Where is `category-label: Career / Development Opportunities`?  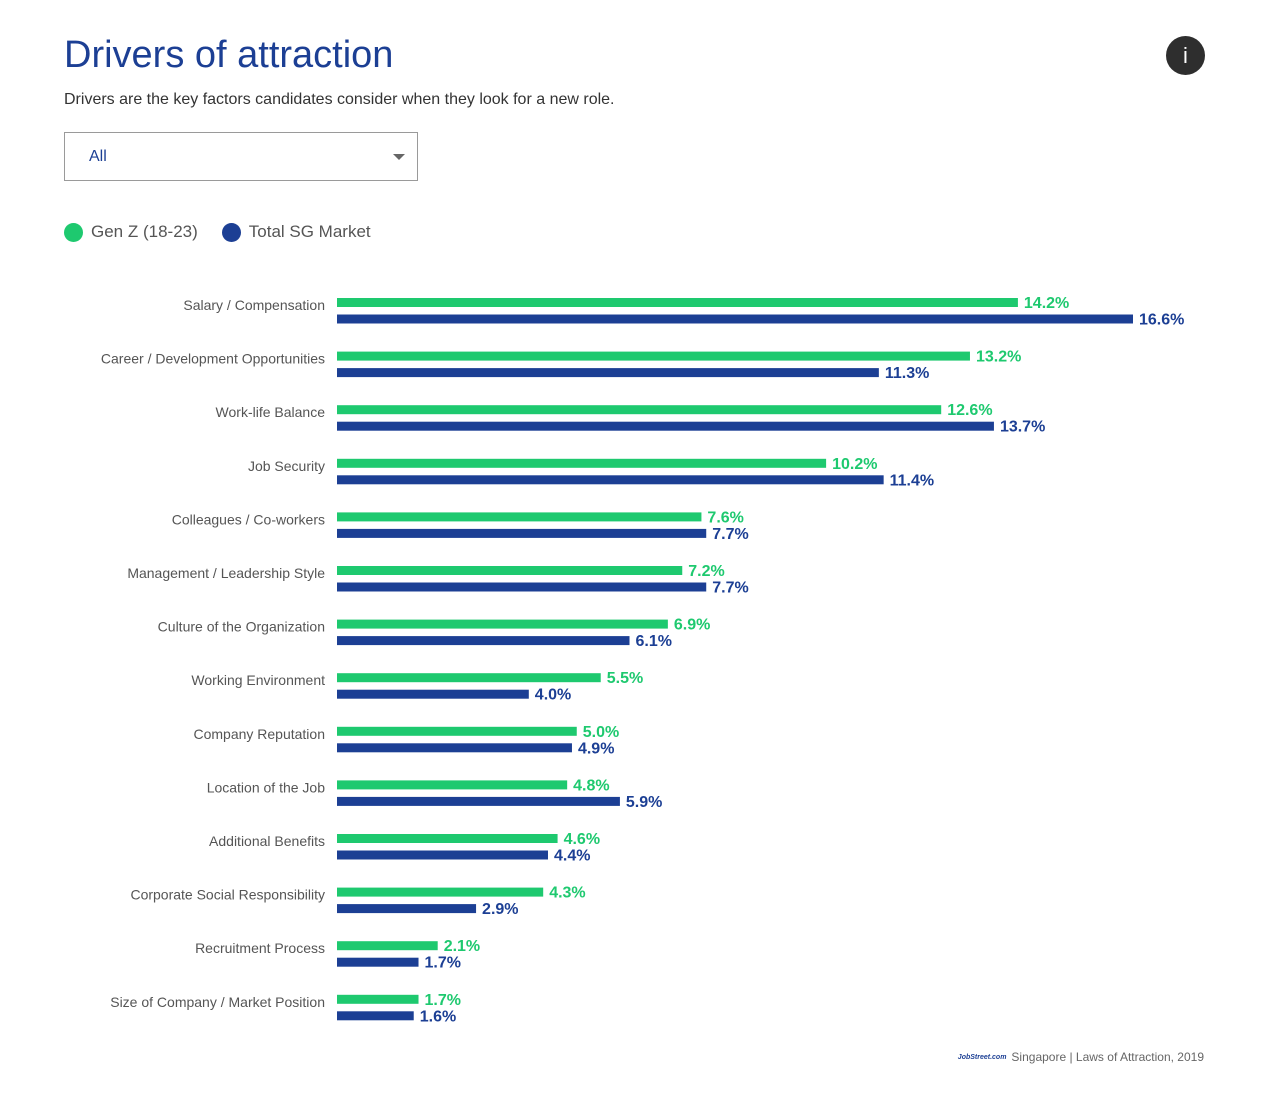 category-label: Career / Development Opportunities is located at coordinates (213, 359).